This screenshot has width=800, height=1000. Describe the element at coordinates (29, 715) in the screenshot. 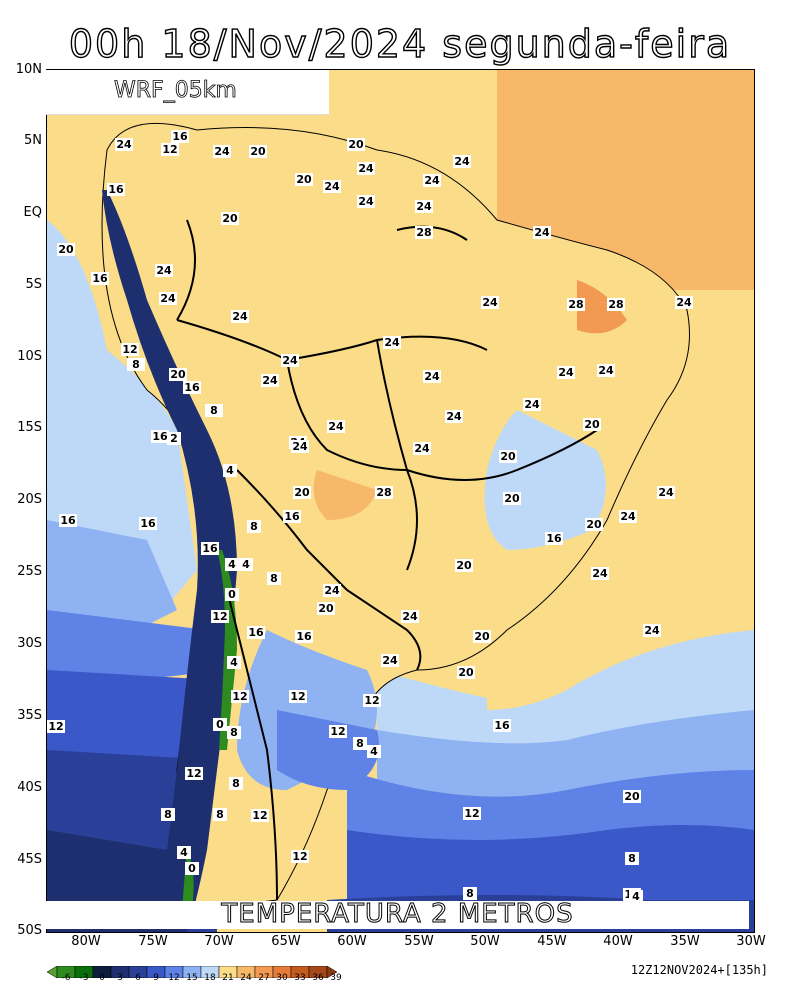

I see `lat-label: 35S` at that location.